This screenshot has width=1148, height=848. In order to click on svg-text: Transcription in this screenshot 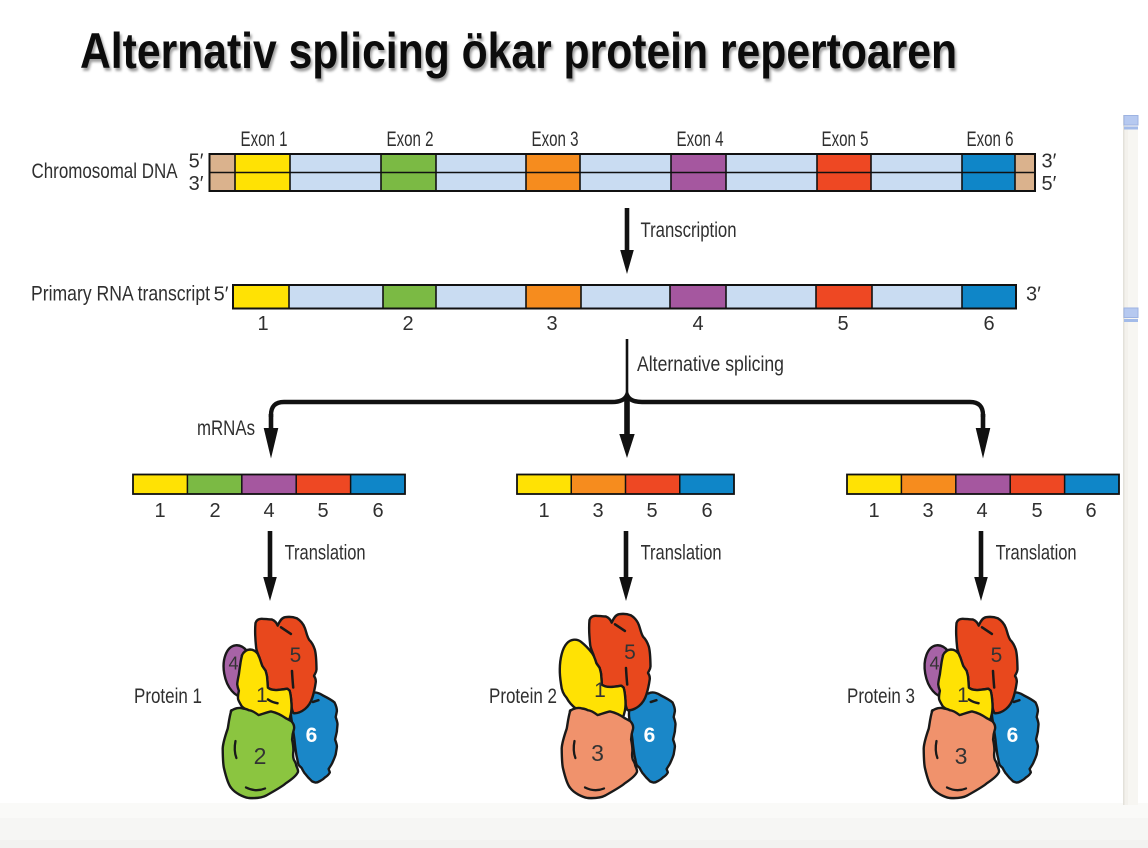, I will do `click(689, 230)`.